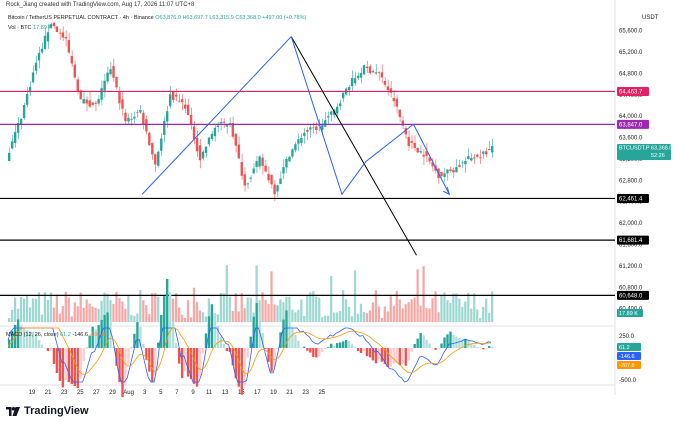 The height and width of the screenshot is (425, 680). What do you see at coordinates (644, 152) in the screenshot?
I see `last-price-badge` at bounding box center [644, 152].